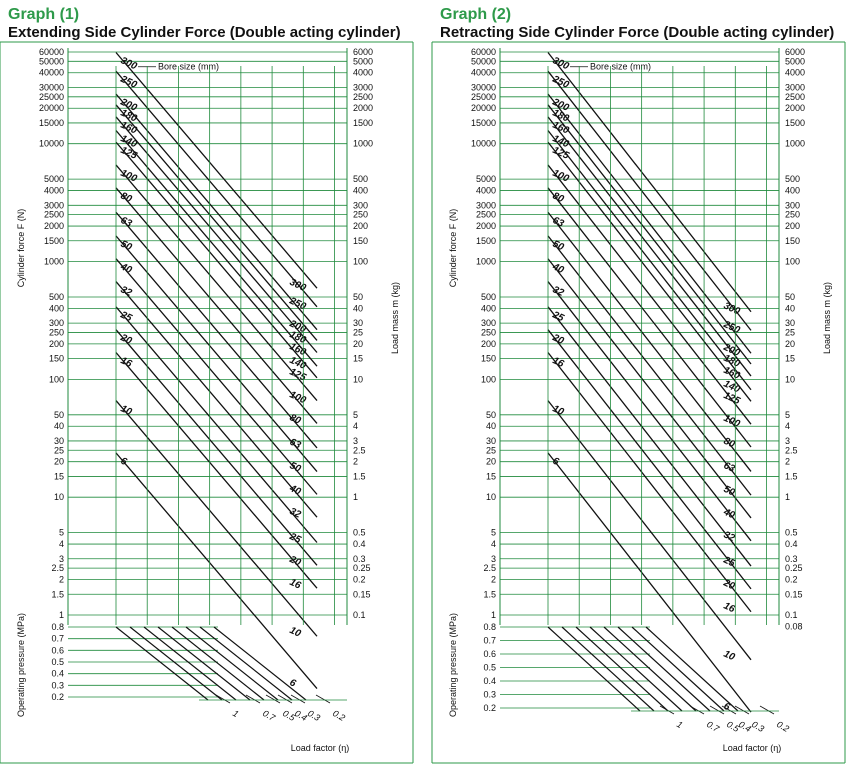 The height and width of the screenshot is (768, 853). Describe the element at coordinates (488, 344) in the screenshot. I see `force-tick-label: 200` at that location.